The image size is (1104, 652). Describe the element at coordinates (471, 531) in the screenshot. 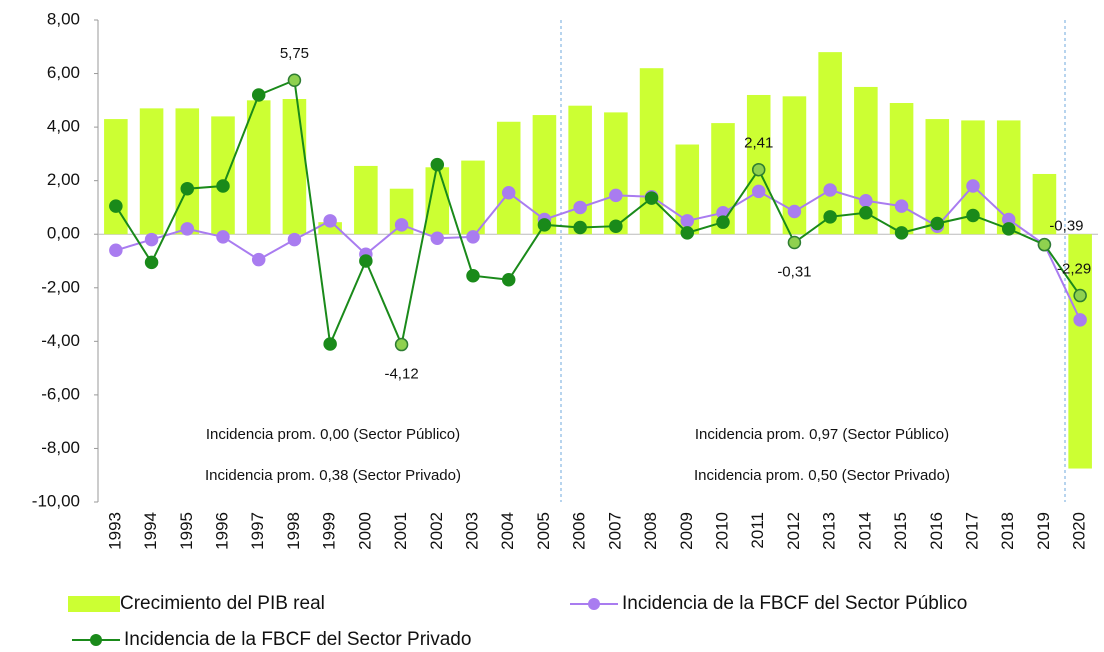

I see `x-tick-label: 2003` at that location.